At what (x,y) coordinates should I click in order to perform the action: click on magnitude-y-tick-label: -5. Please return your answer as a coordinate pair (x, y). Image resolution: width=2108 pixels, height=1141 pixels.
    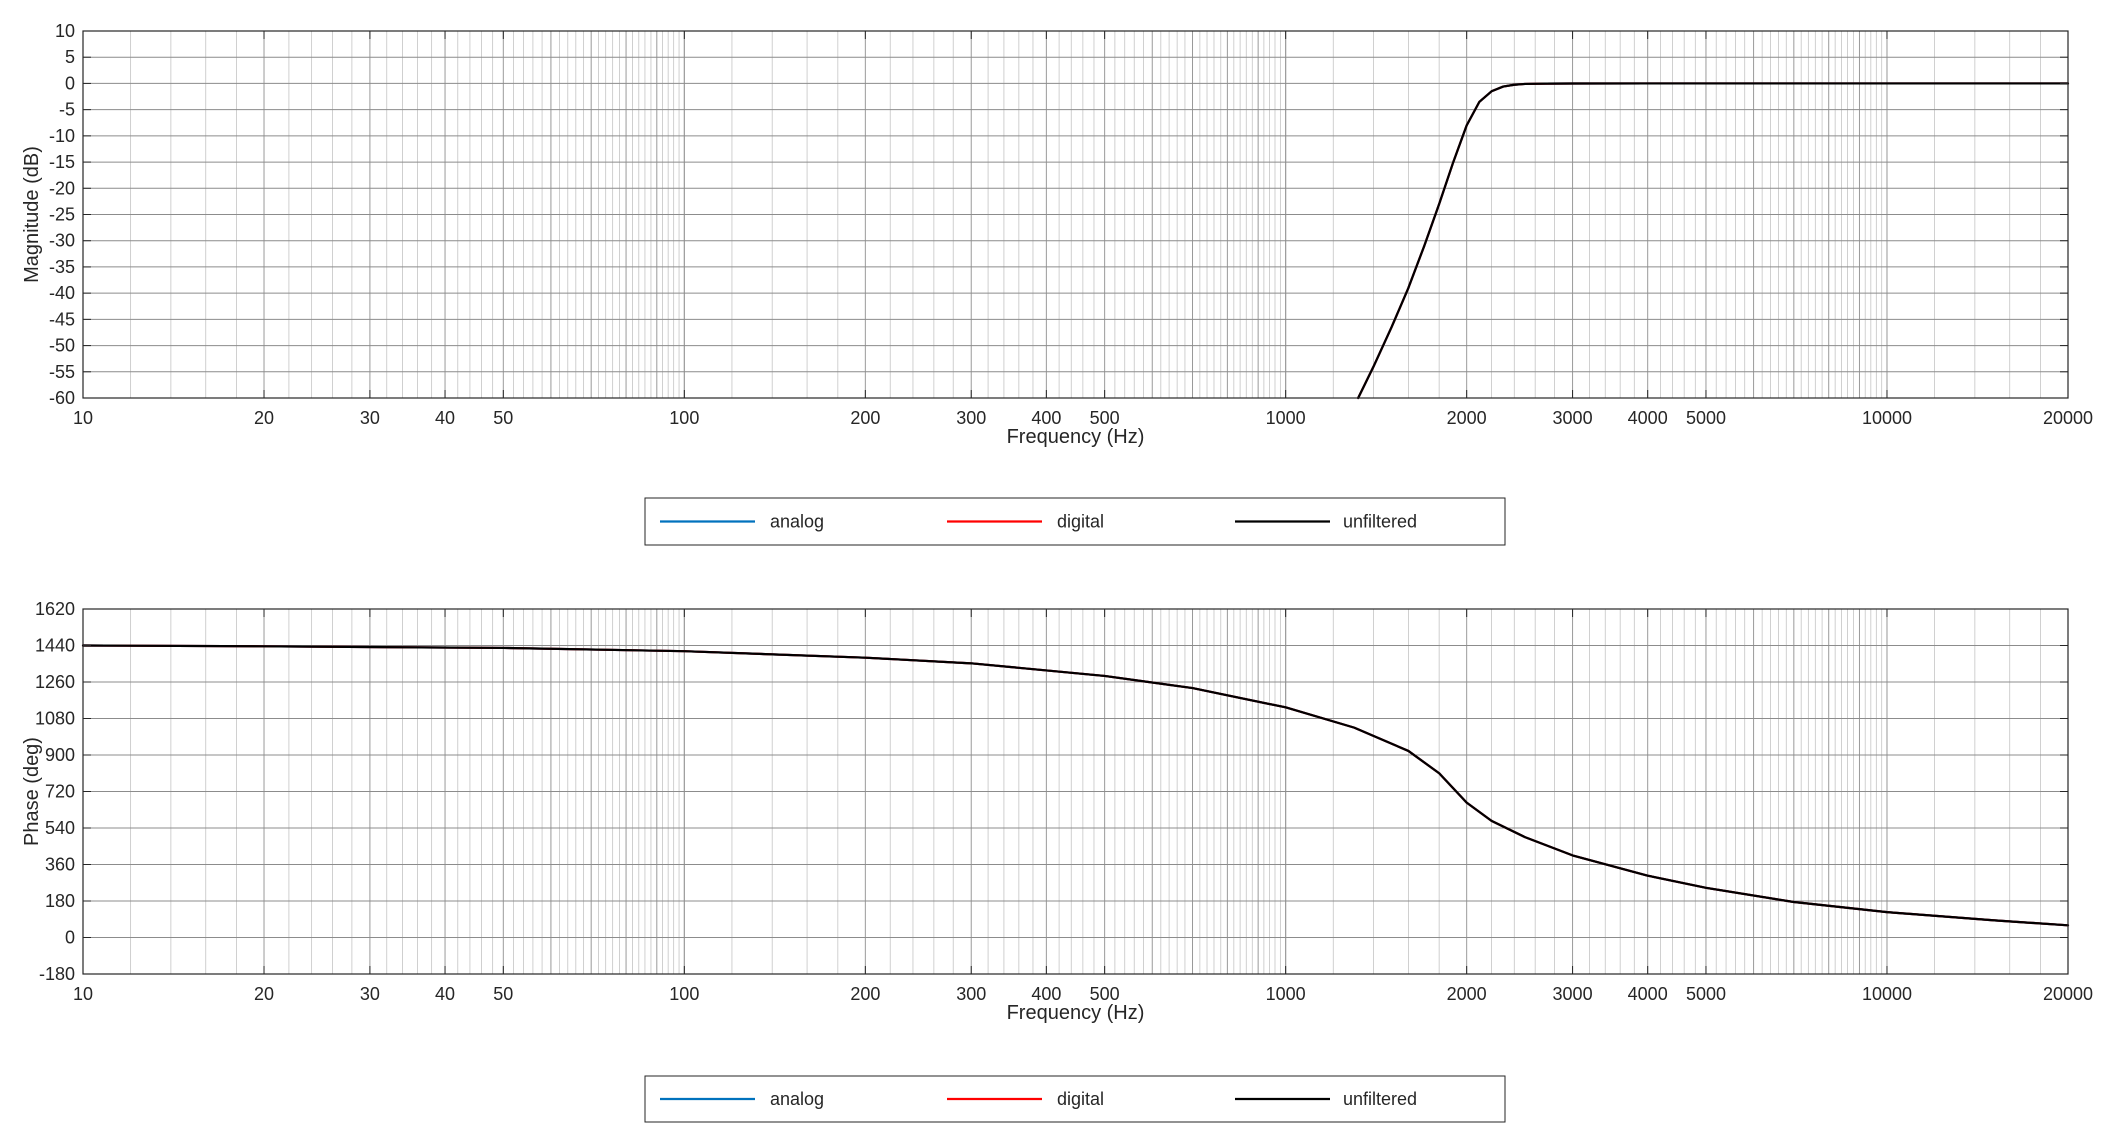
    Looking at the image, I should click on (67, 110).